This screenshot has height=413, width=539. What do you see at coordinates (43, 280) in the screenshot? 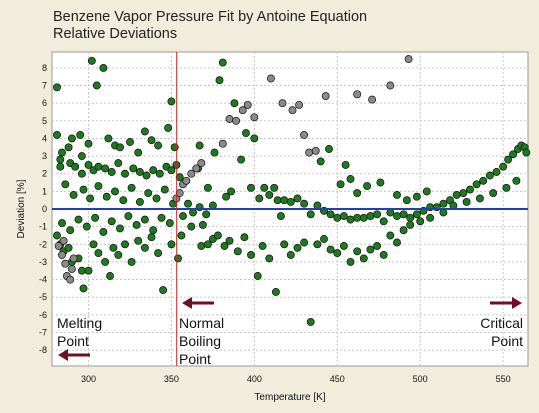
I see `y-tick-label: -4` at bounding box center [43, 280].